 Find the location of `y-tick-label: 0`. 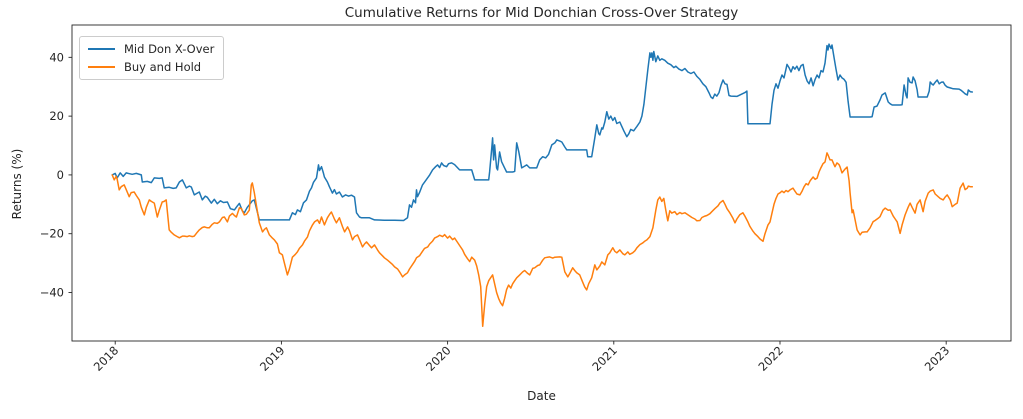

y-tick-label: 0 is located at coordinates (60, 175).